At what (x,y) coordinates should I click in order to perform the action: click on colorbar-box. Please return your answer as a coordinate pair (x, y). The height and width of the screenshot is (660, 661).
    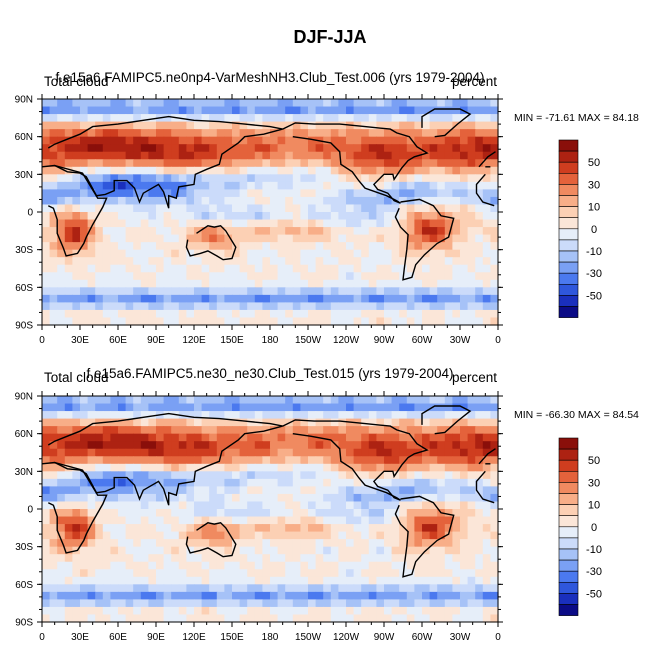
    Looking at the image, I should click on (568, 499).